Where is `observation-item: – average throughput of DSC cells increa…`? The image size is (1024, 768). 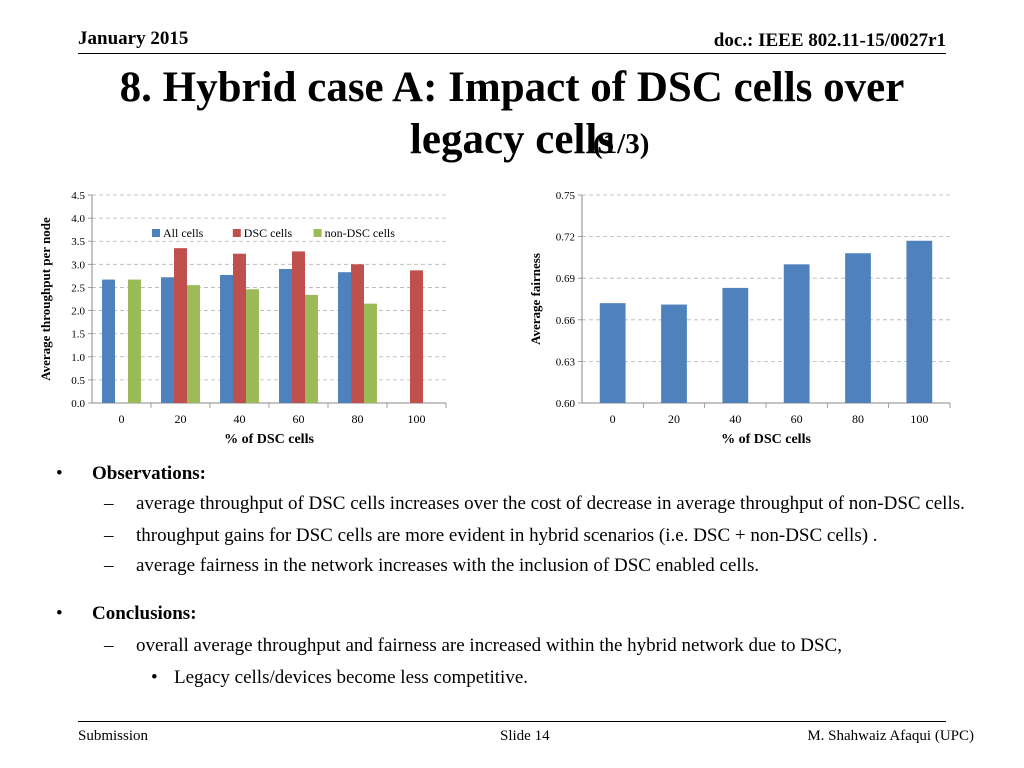
observation-item: – average throughput of DSC cells increa… is located at coordinates (521, 504).